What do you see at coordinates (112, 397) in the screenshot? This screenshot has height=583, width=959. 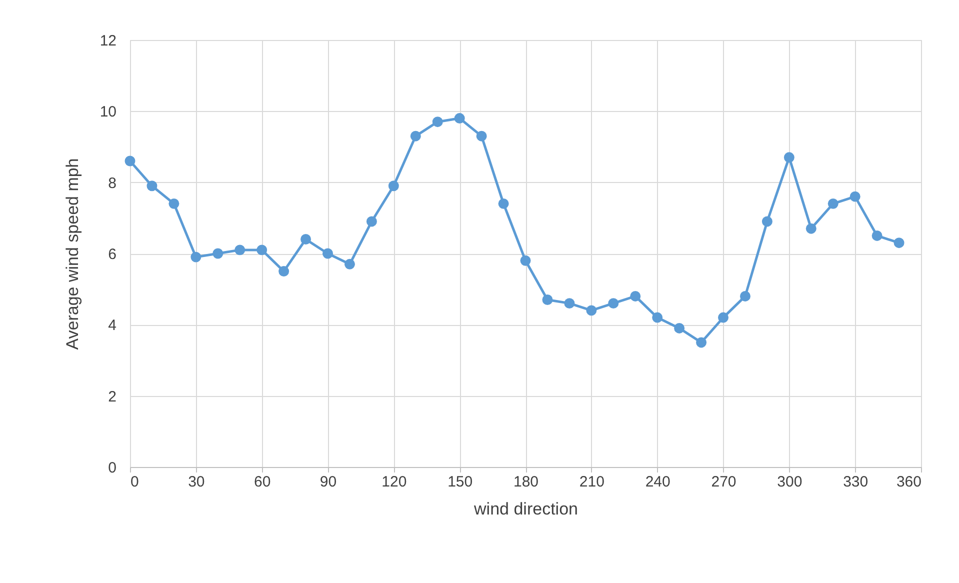 I see `y-tick-label: 2` at bounding box center [112, 397].